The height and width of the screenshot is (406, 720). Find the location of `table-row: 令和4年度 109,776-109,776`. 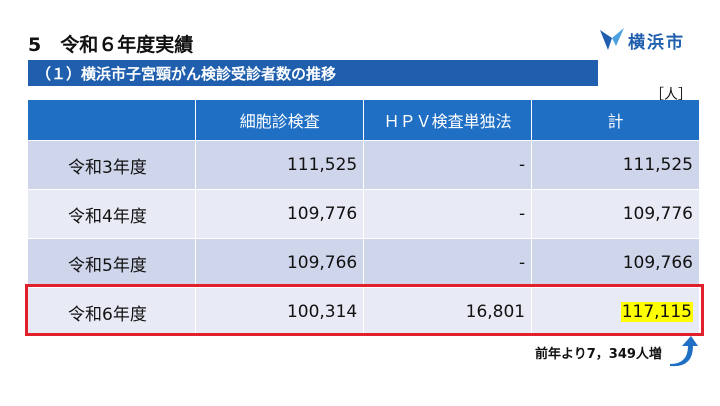

table-row: 令和4年度 109,776-109,776 is located at coordinates (364, 214).